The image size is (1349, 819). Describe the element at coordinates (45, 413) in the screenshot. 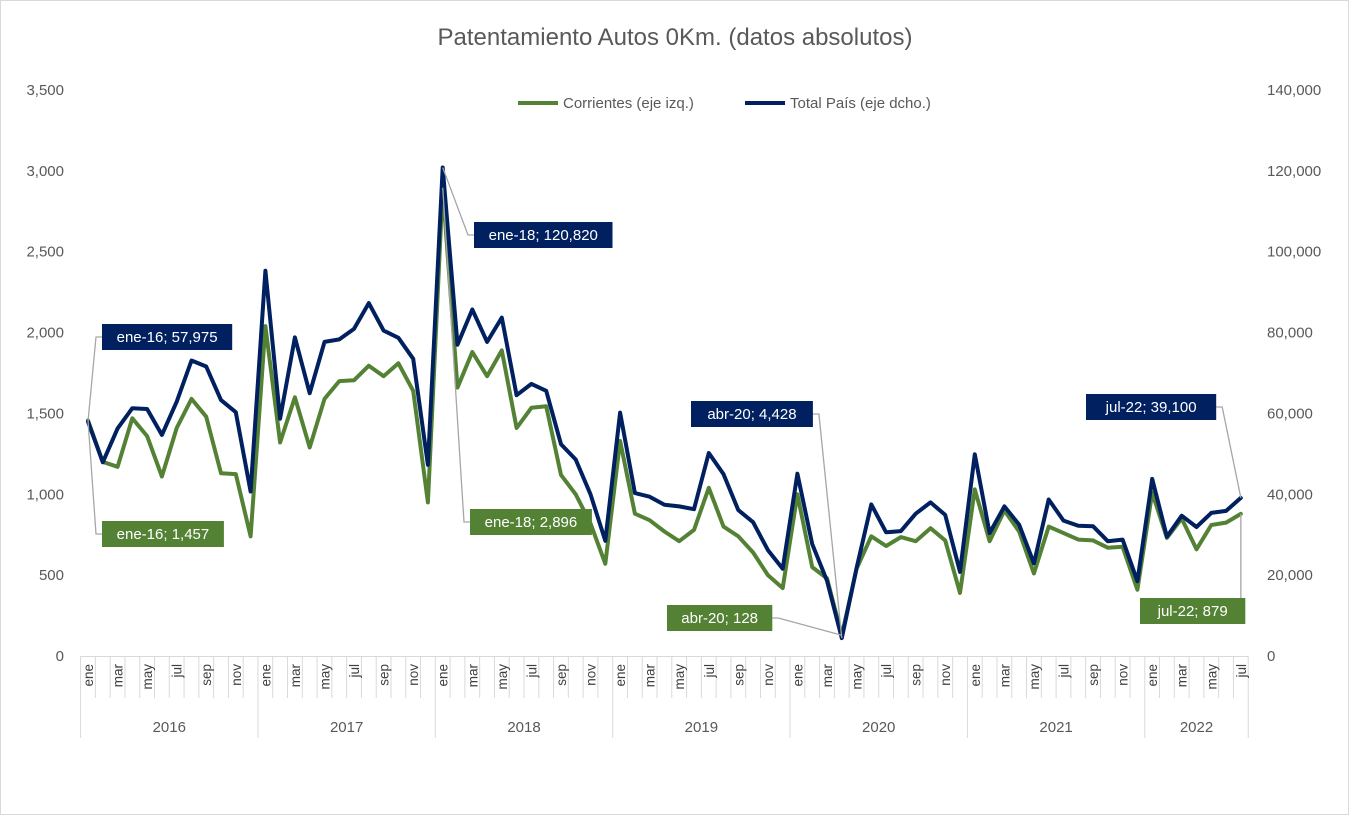

I see `y-left-tick-label: 1,500` at that location.